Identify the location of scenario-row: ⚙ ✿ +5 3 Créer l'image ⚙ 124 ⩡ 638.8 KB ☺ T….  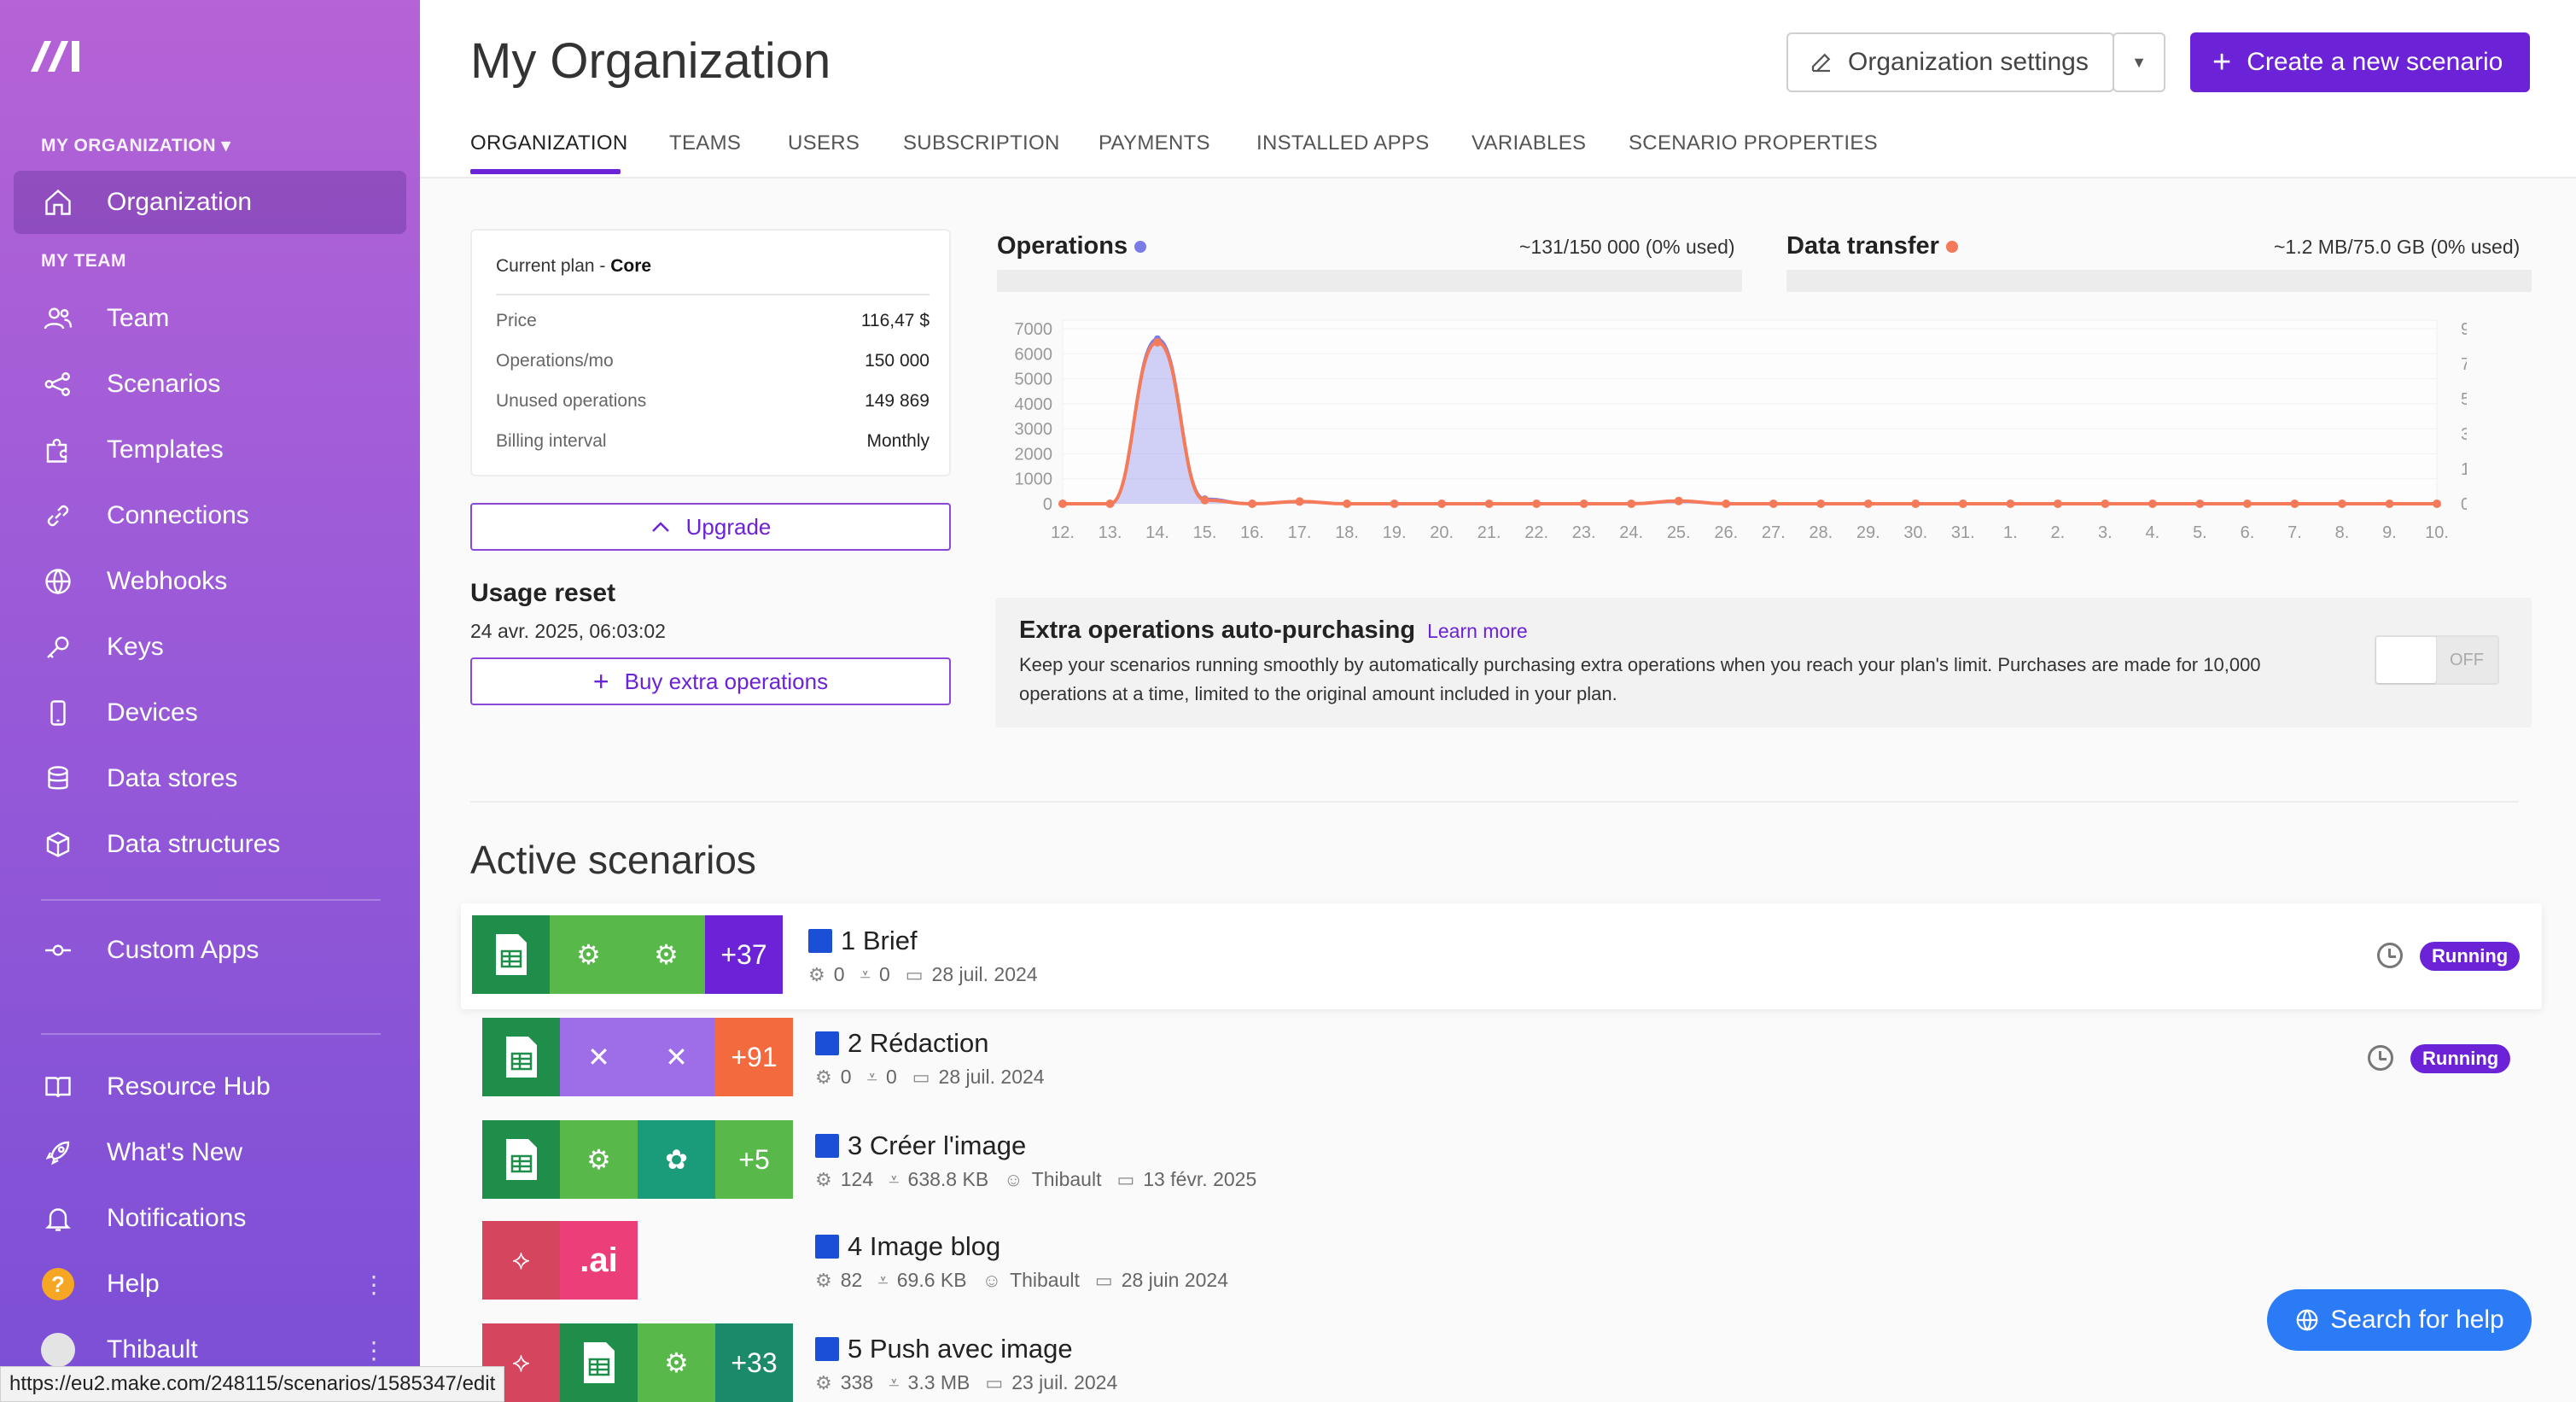
(1501, 1161).